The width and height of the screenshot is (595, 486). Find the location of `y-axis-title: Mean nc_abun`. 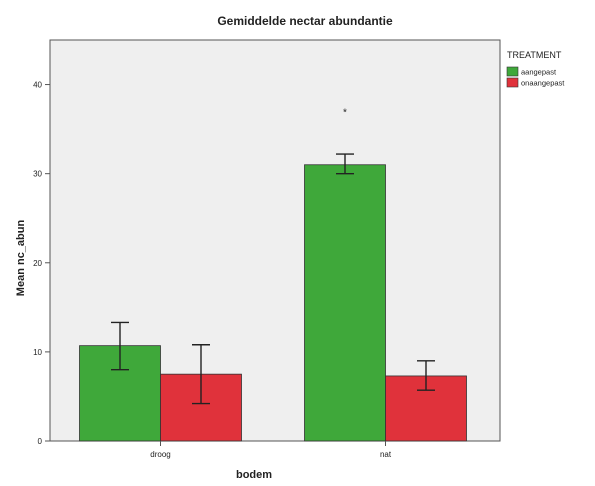

y-axis-title: Mean nc_abun is located at coordinates (21, 258).